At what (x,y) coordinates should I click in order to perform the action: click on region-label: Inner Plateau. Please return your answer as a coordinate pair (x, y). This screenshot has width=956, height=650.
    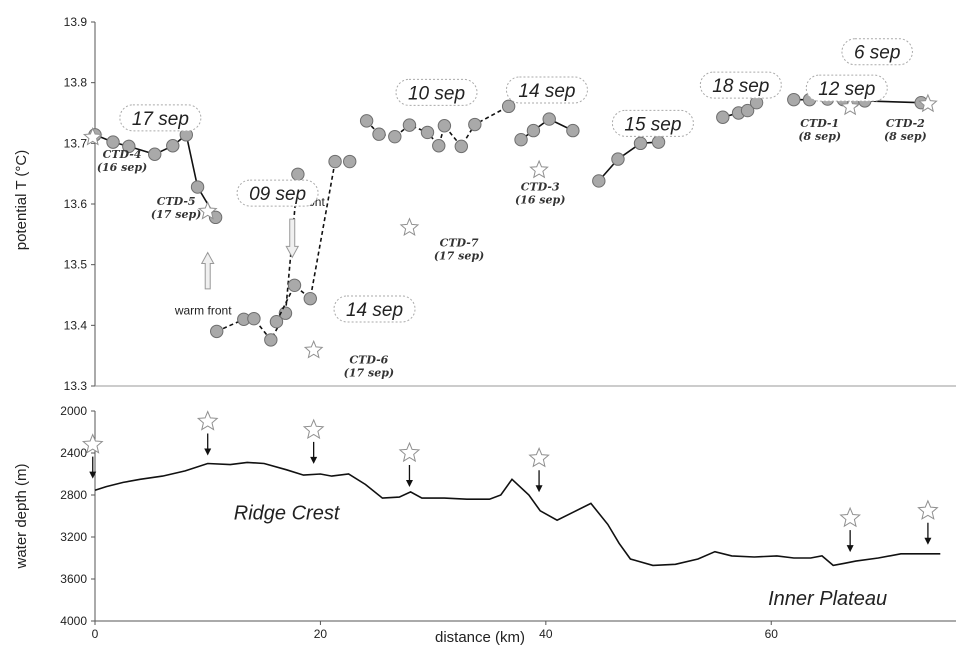
    Looking at the image, I should click on (827, 599).